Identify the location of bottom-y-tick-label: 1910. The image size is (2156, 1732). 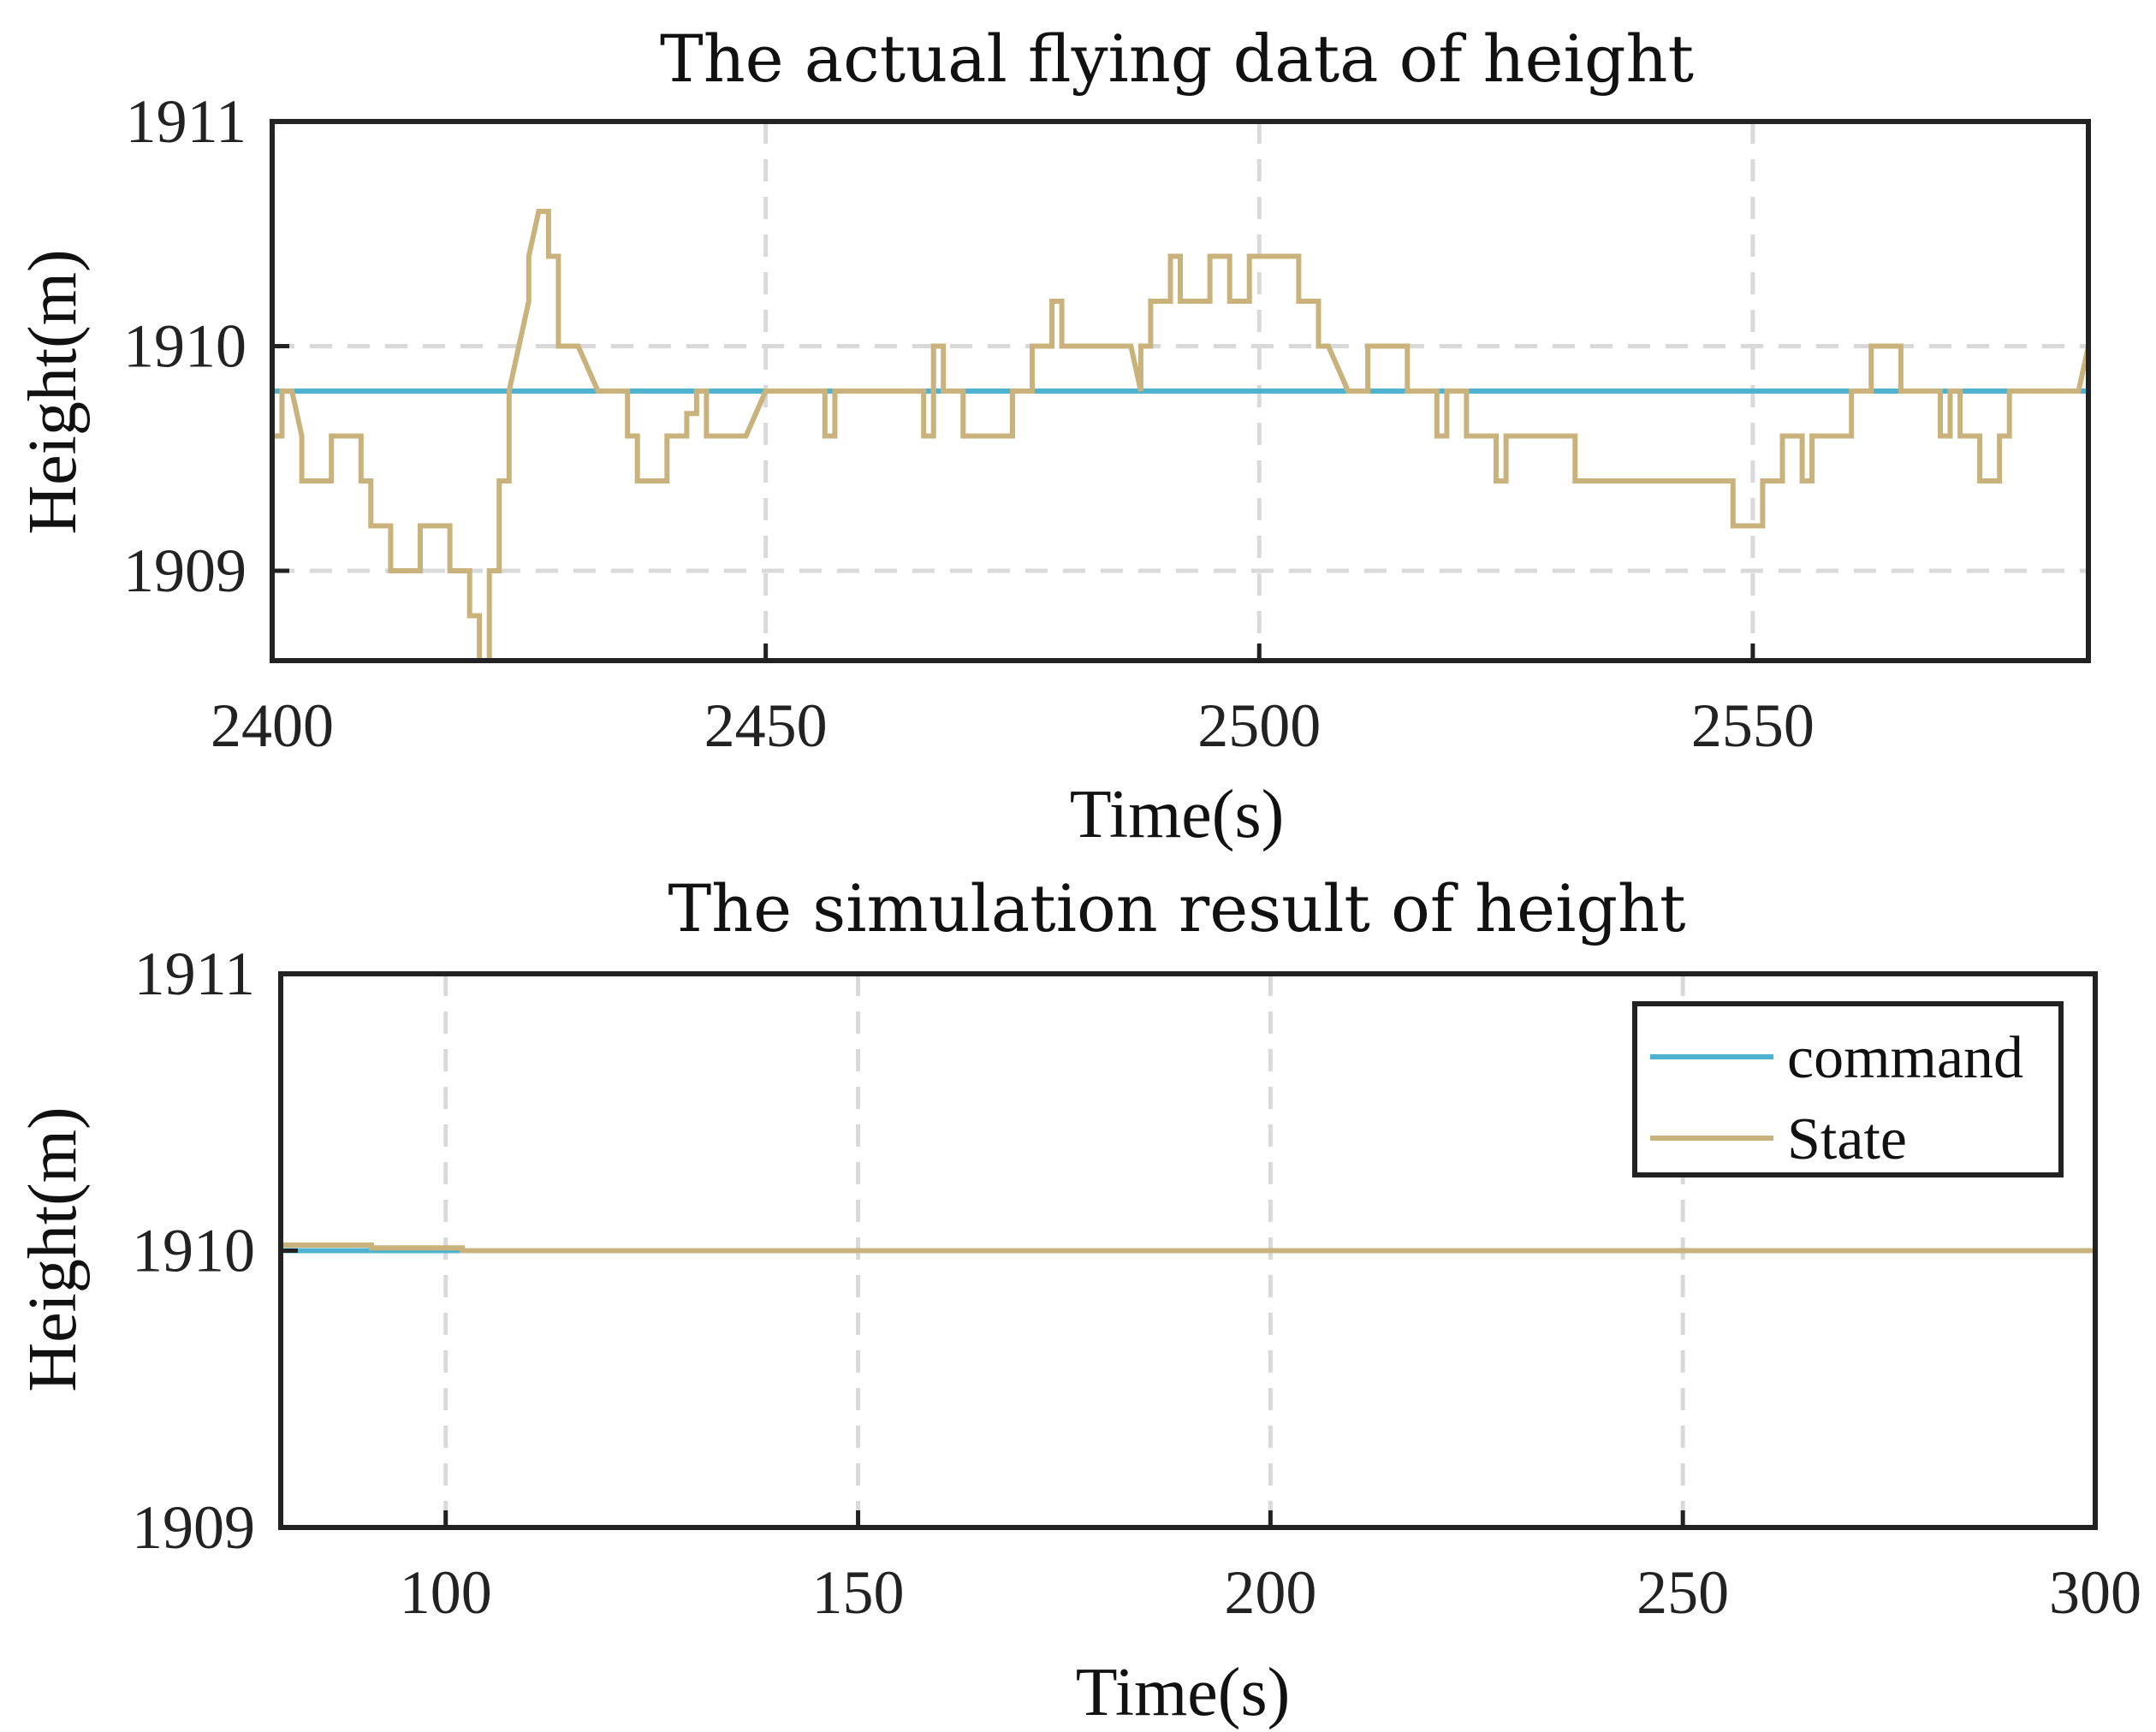
(193, 1251).